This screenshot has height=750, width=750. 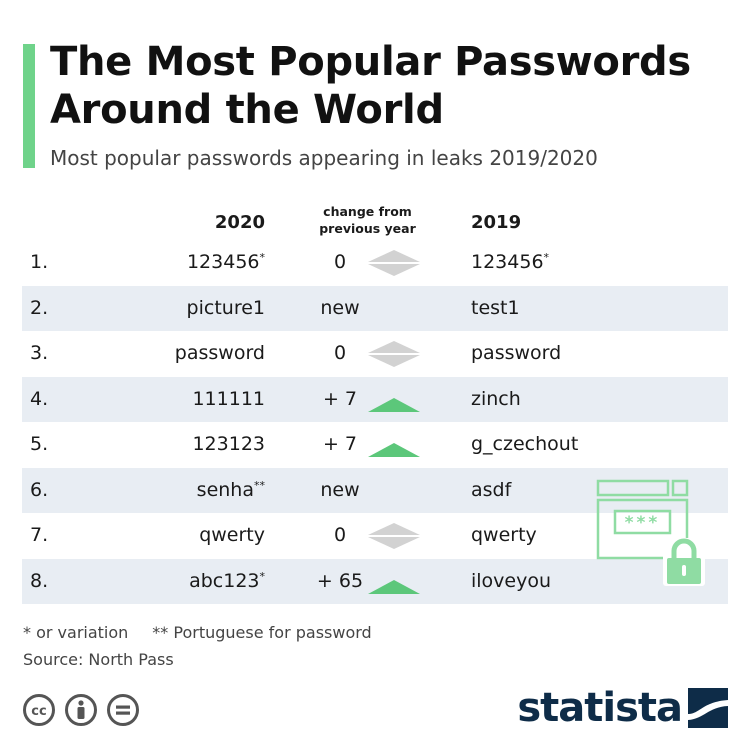 I want to click on password-2019: password, so click(x=516, y=353).